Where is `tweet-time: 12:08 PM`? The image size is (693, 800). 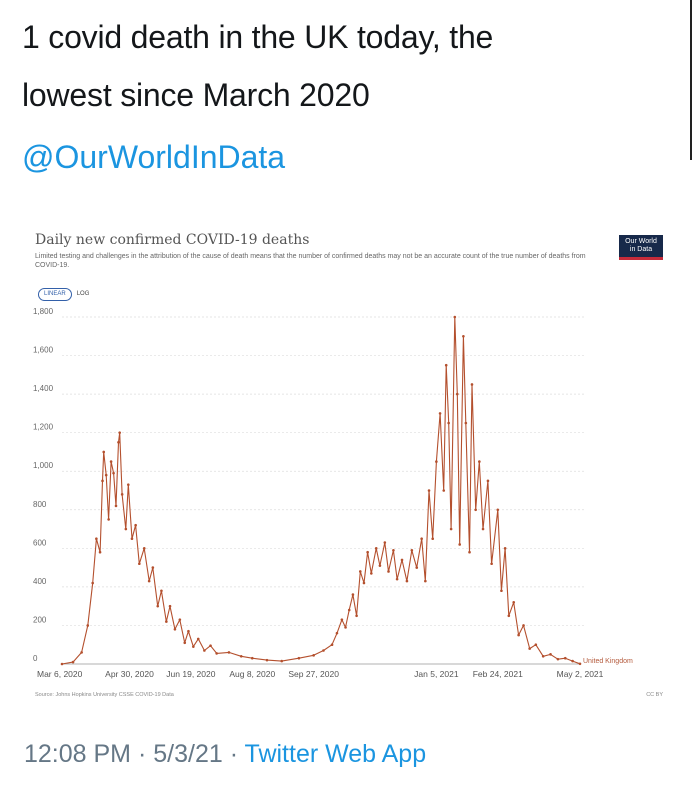
tweet-time: 12:08 PM is located at coordinates (78, 754).